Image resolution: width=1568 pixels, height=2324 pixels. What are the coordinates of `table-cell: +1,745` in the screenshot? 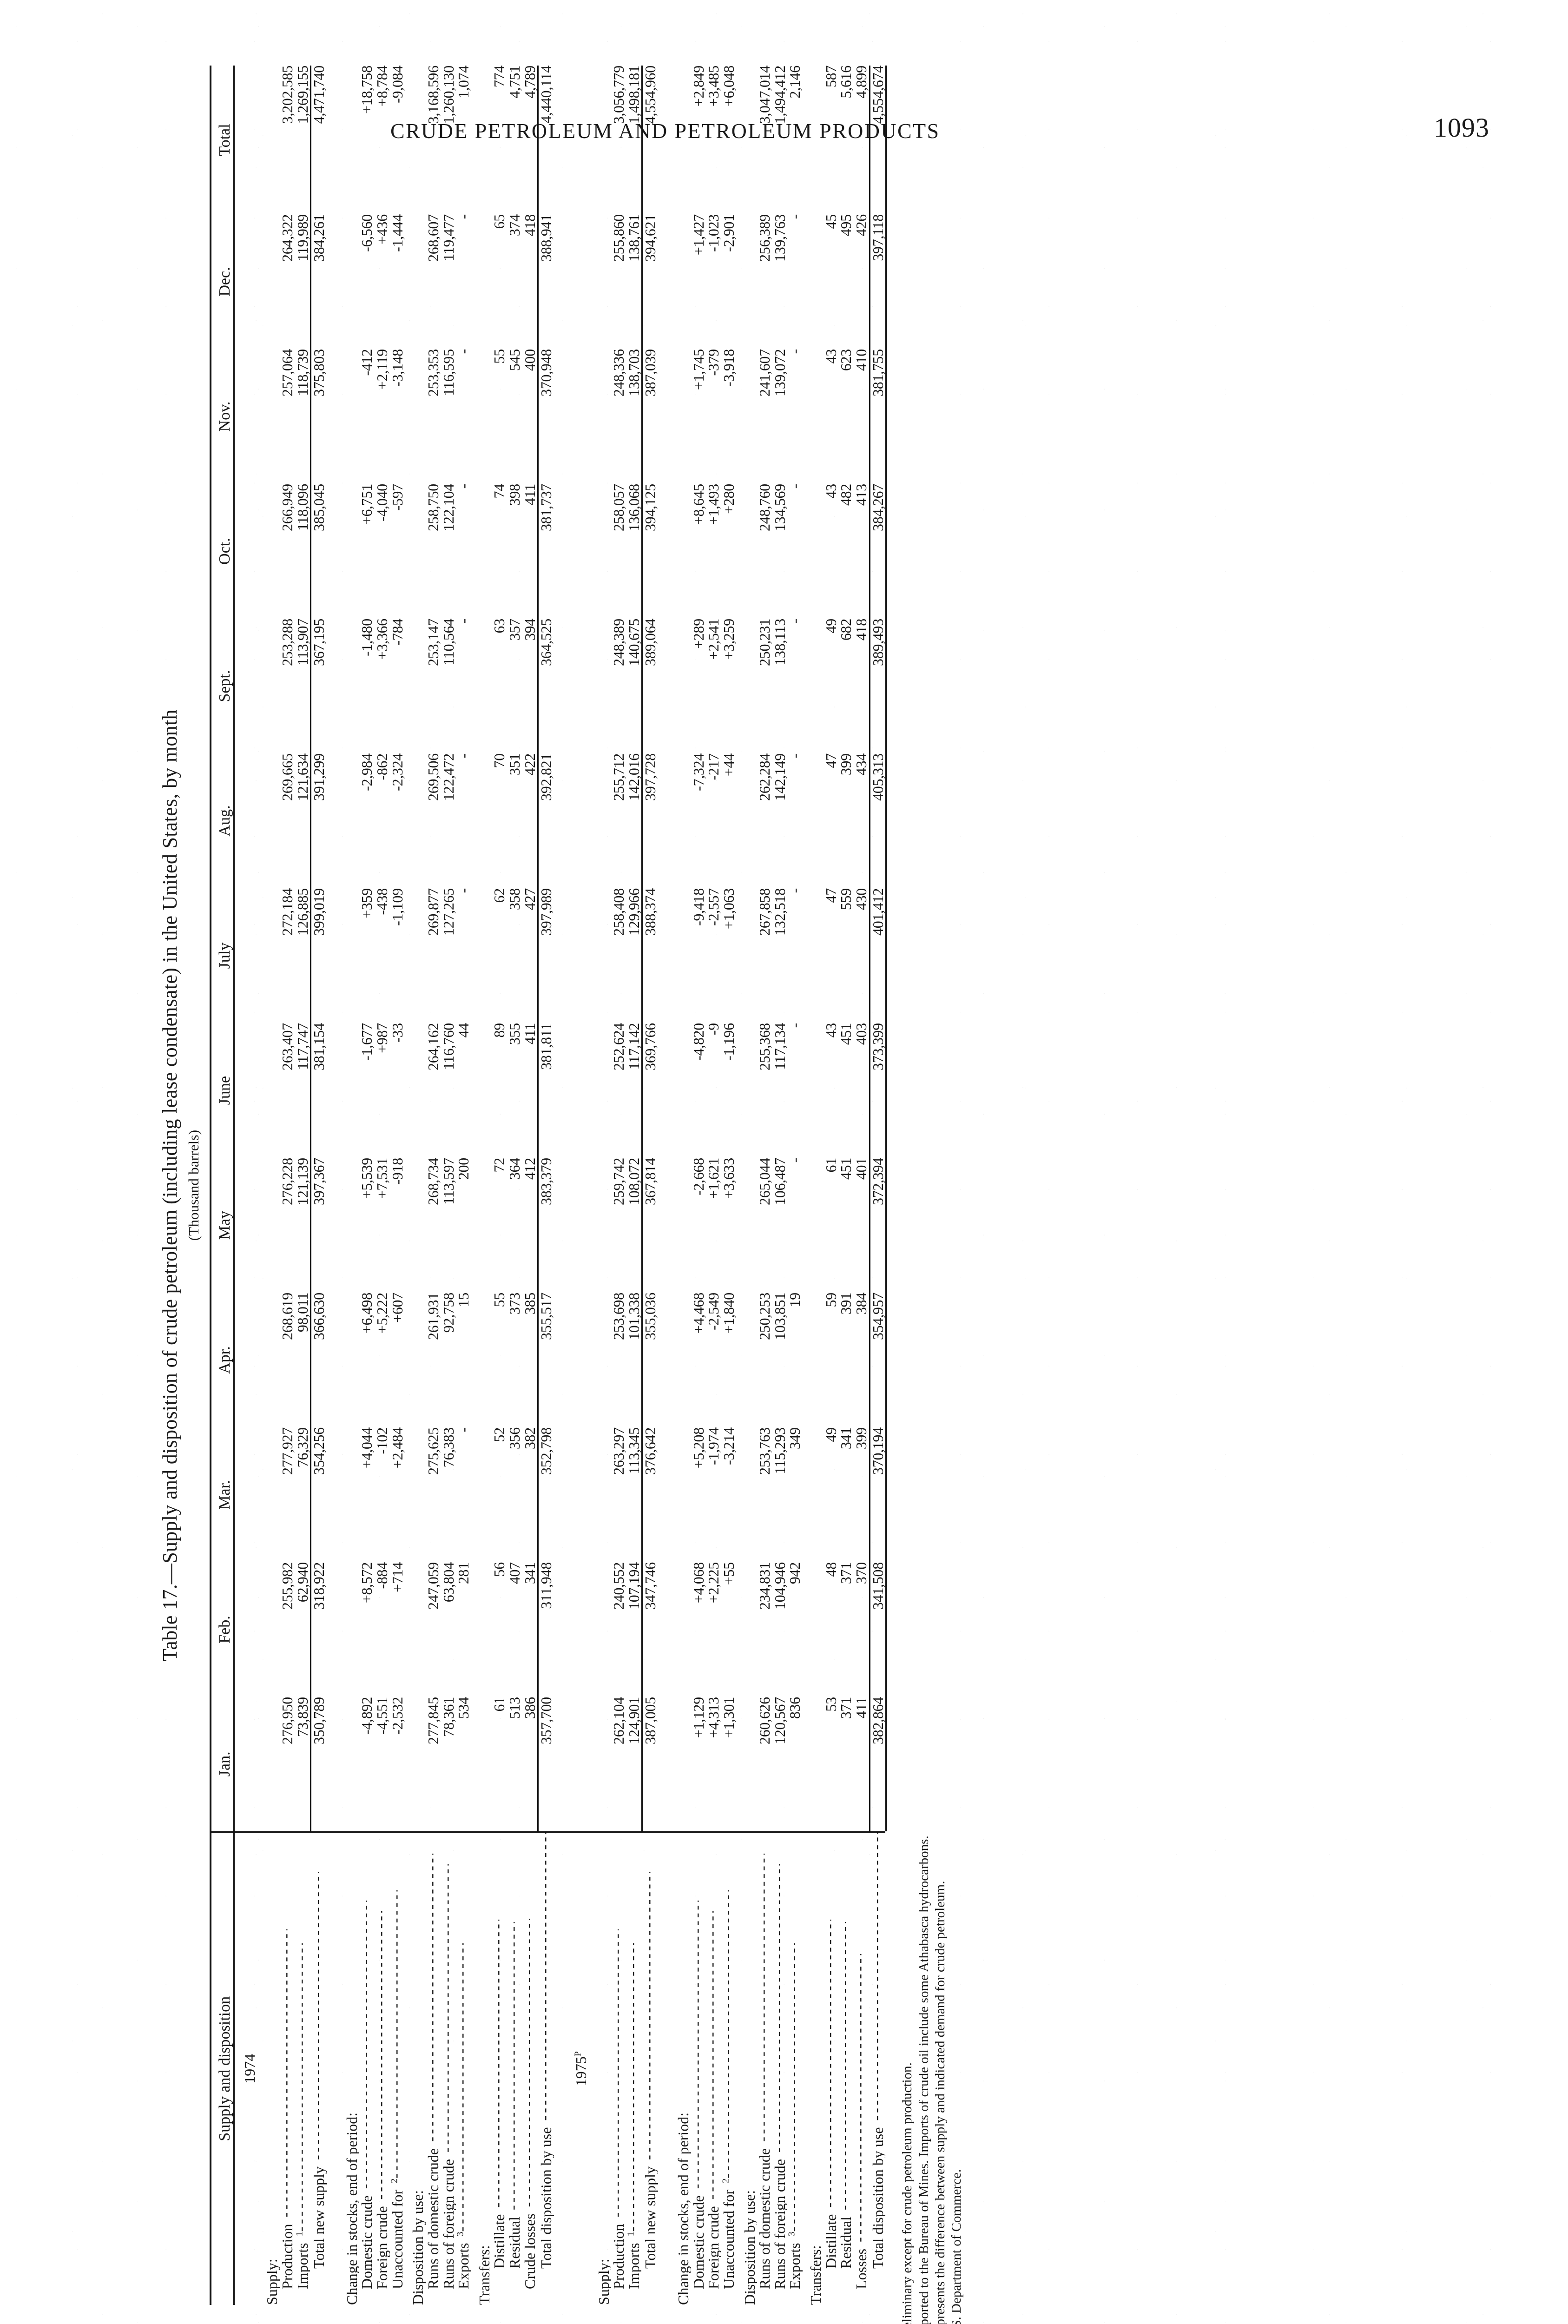 It's located at (699, 369).